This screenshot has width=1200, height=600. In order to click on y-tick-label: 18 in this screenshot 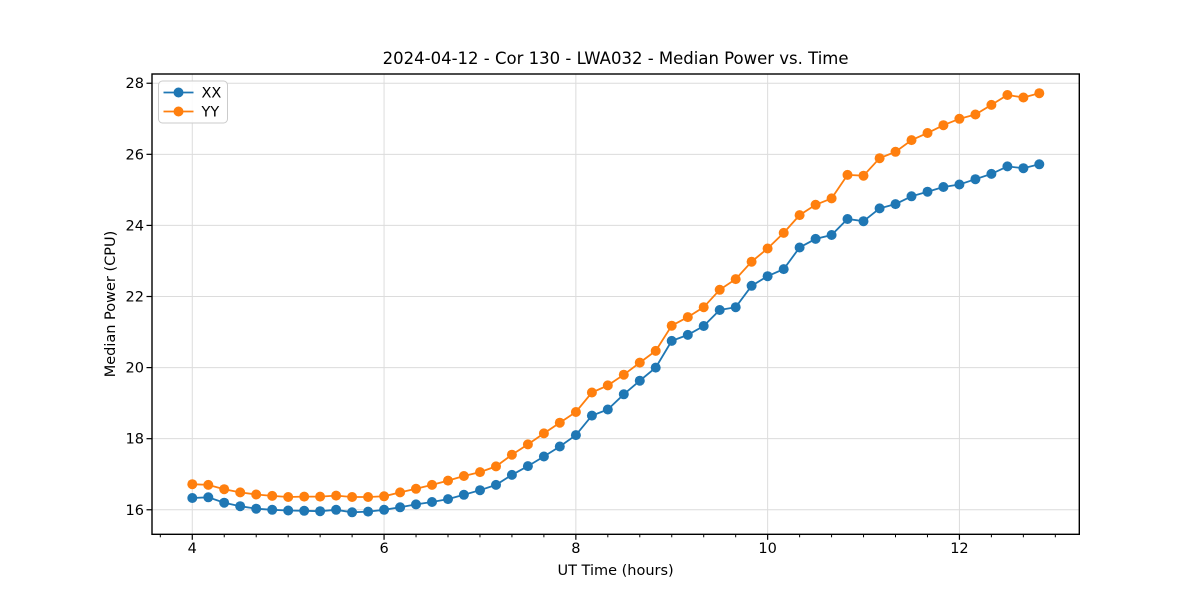, I will do `click(135, 440)`.